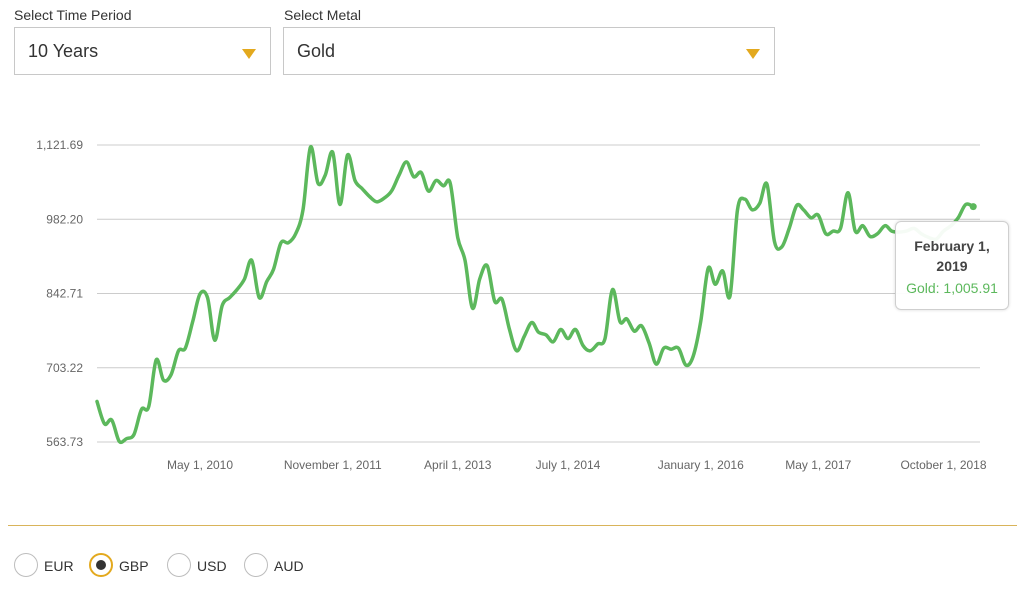  Describe the element at coordinates (64, 368) in the screenshot. I see `y-tick-label: 703.22` at that location.